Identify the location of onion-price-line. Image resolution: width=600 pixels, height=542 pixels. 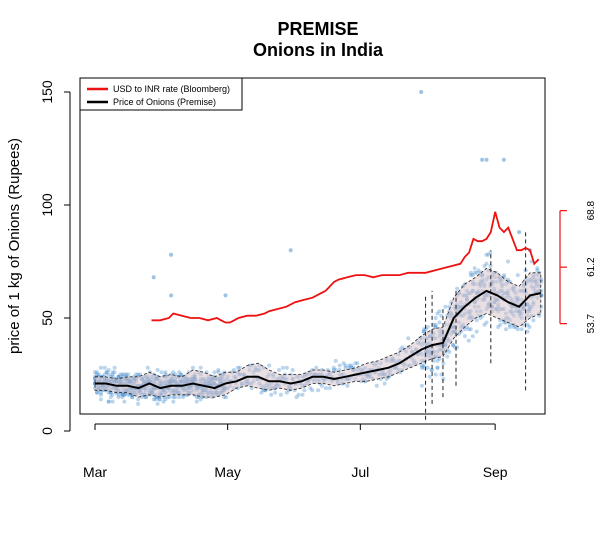
(318, 339).